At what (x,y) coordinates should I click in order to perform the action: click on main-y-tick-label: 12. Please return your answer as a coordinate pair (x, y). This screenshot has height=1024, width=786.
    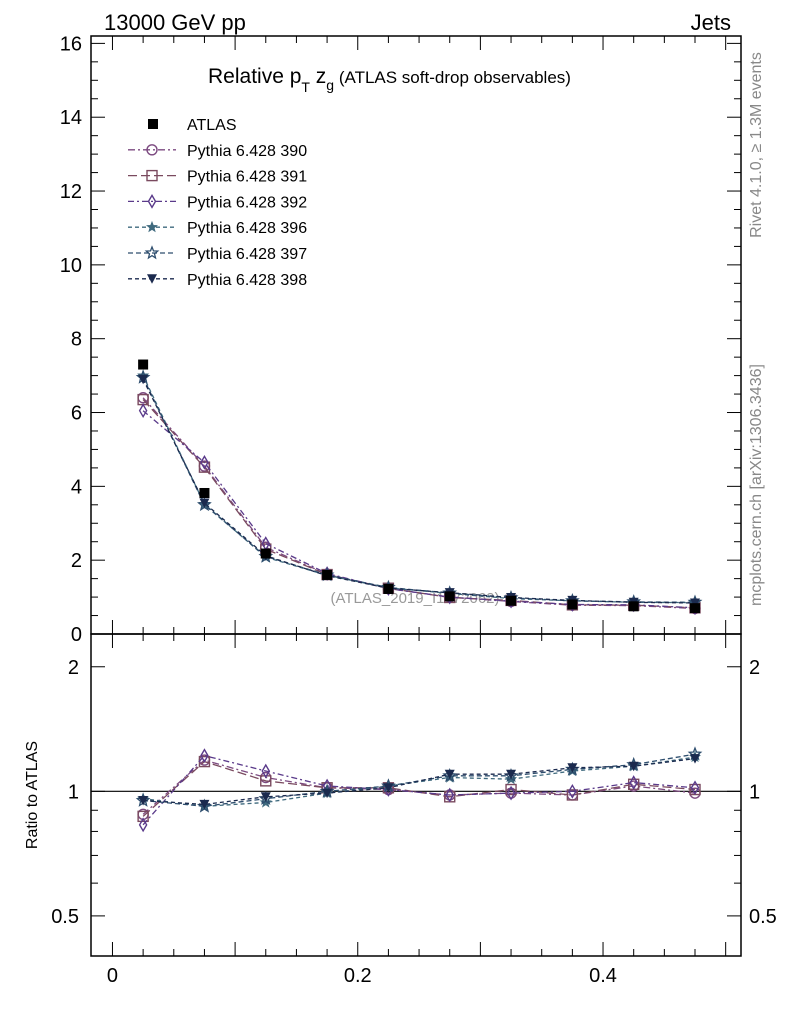
    Looking at the image, I should click on (71, 192).